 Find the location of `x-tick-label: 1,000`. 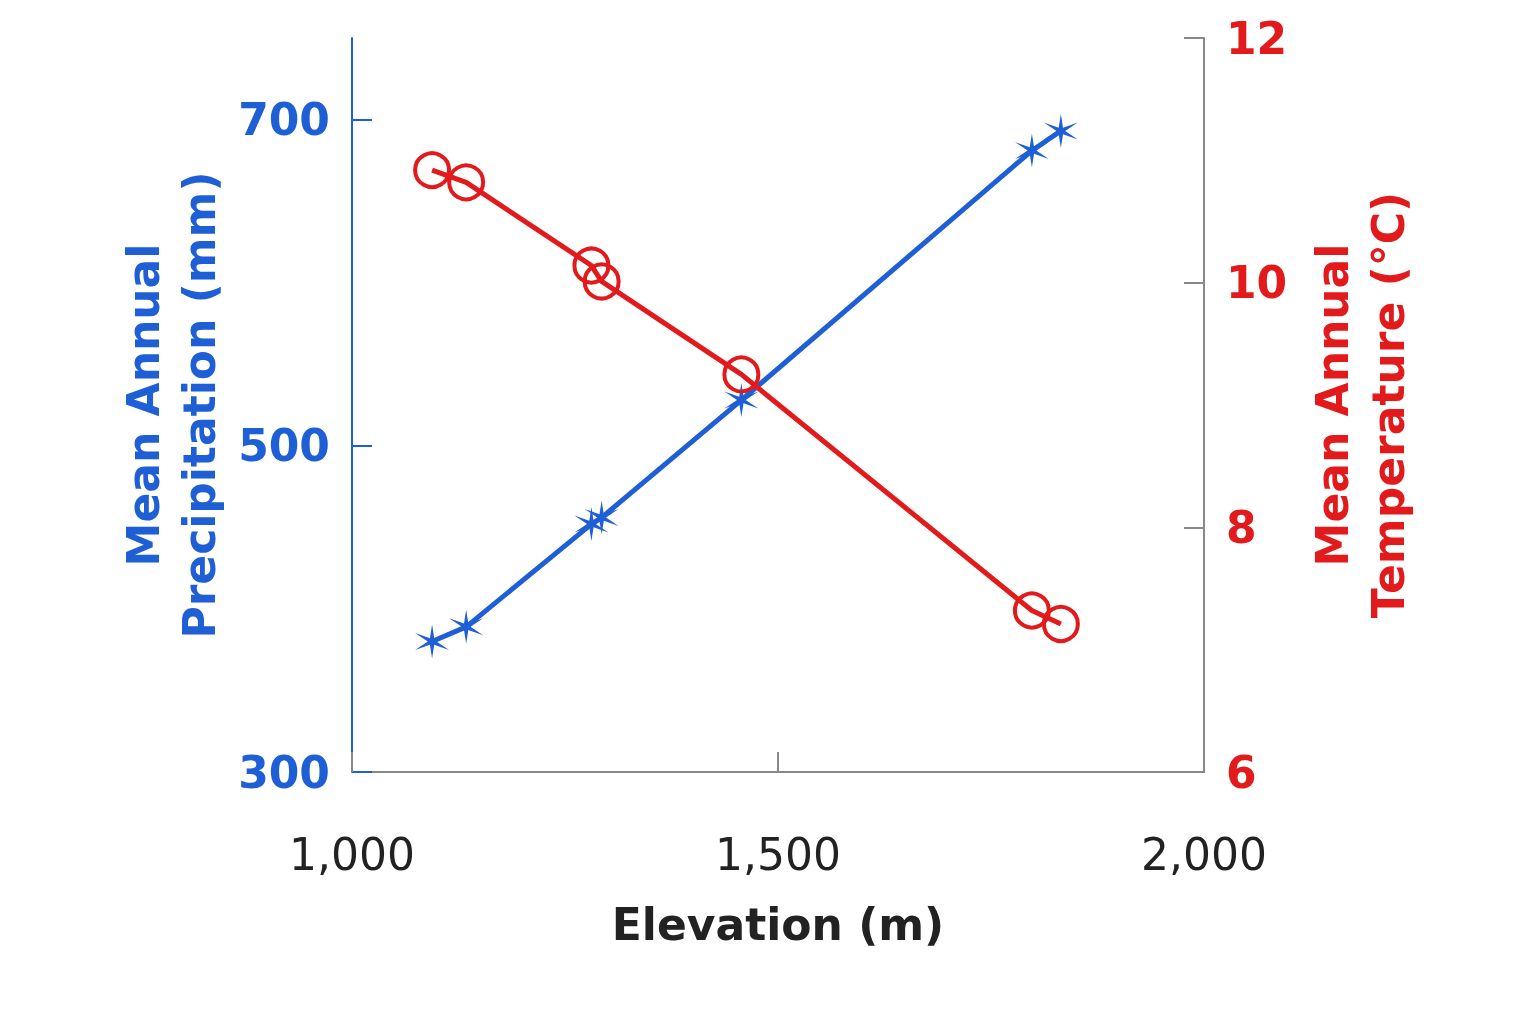

x-tick-label: 1,000 is located at coordinates (352, 854).